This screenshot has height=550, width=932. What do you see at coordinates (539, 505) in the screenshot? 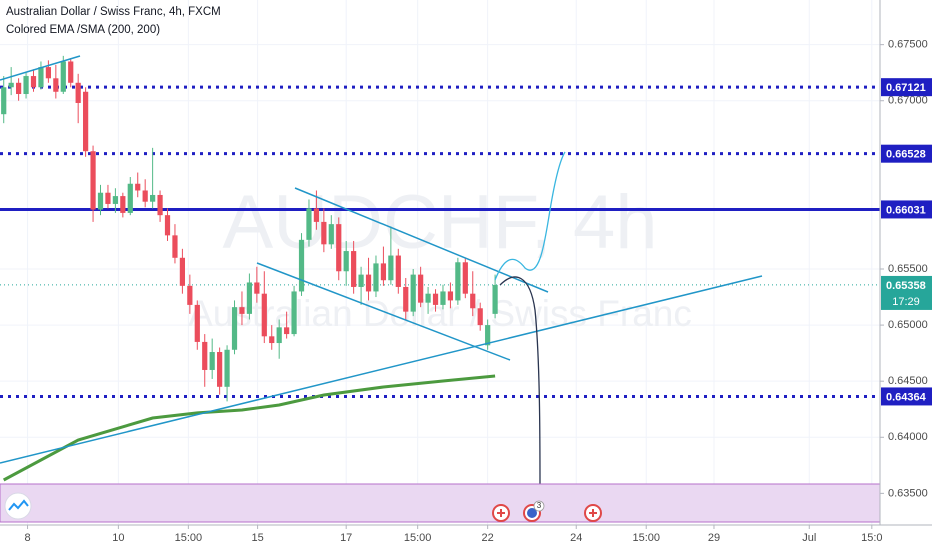
I see `event-badge: 3` at bounding box center [539, 505].